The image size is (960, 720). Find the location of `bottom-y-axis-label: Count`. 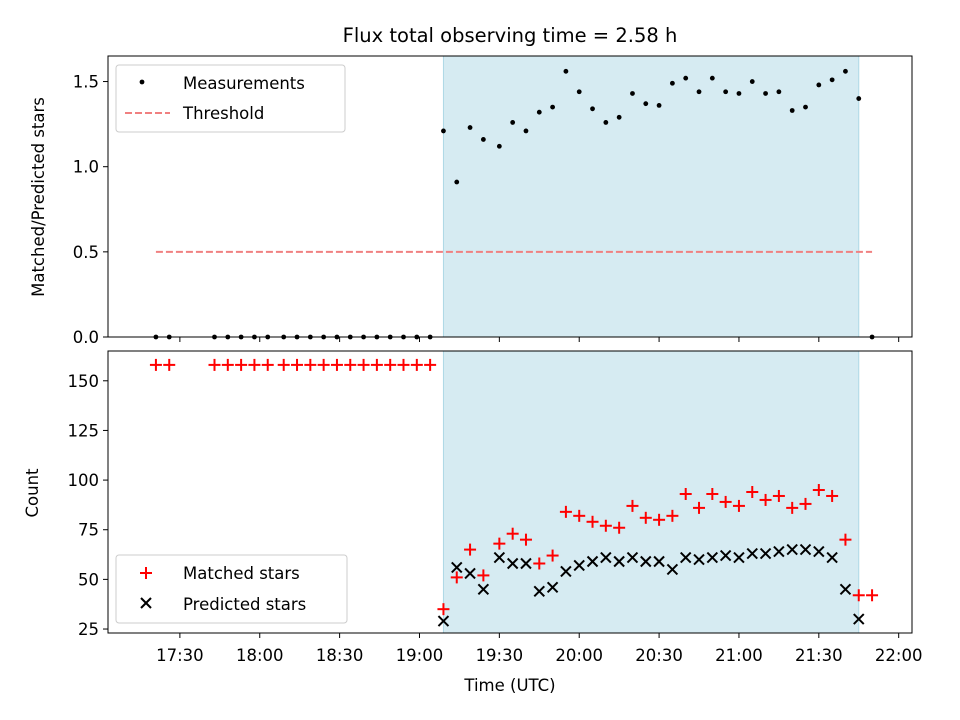

bottom-y-axis-label: Count is located at coordinates (32, 493).